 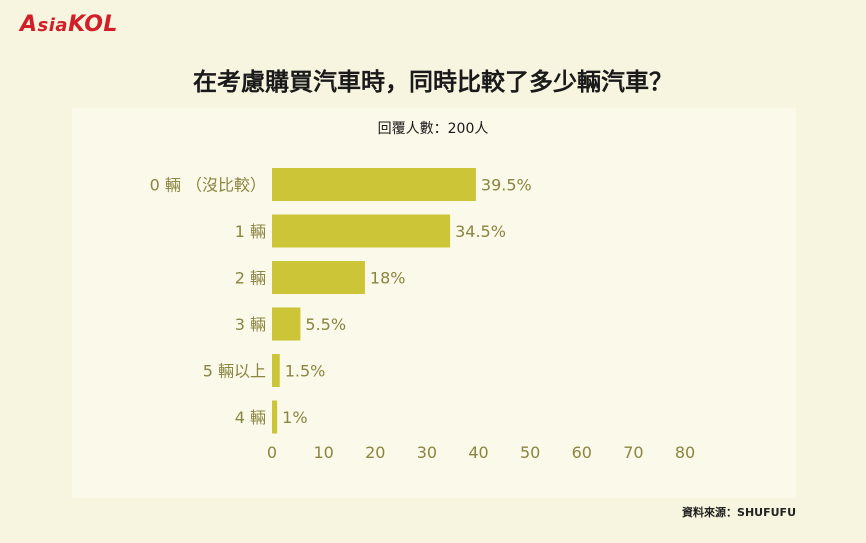 What do you see at coordinates (739, 512) in the screenshot?
I see `source-note: 資料來源：SHUFUFU` at bounding box center [739, 512].